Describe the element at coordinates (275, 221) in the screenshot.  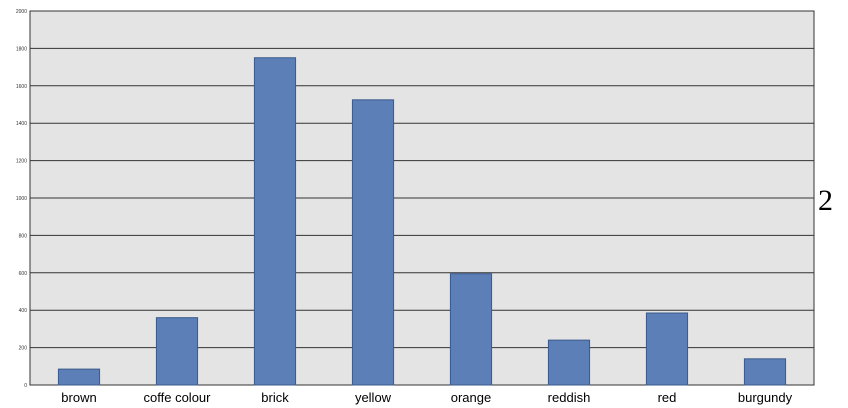
I see `bar-brick` at that location.